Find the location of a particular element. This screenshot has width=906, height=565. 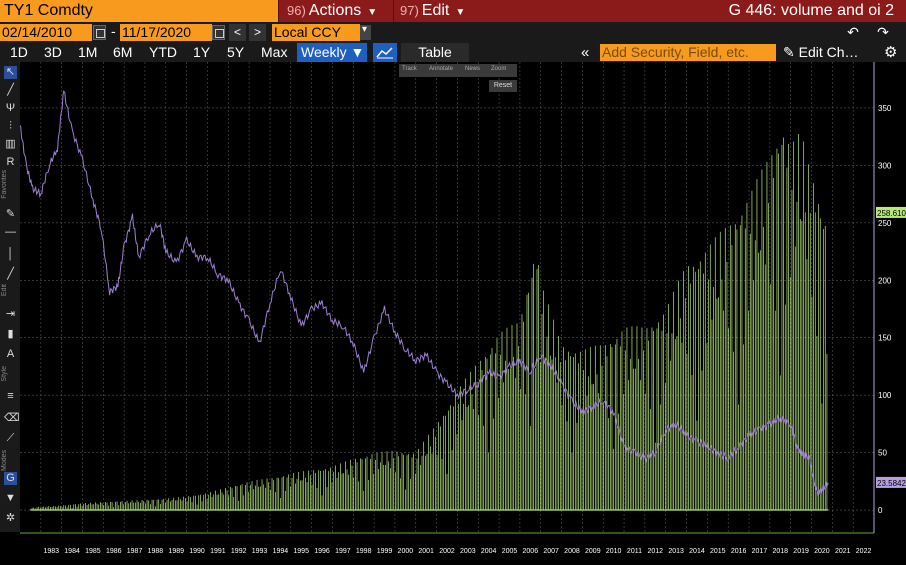

x-tick-label: 2008 is located at coordinates (572, 551).